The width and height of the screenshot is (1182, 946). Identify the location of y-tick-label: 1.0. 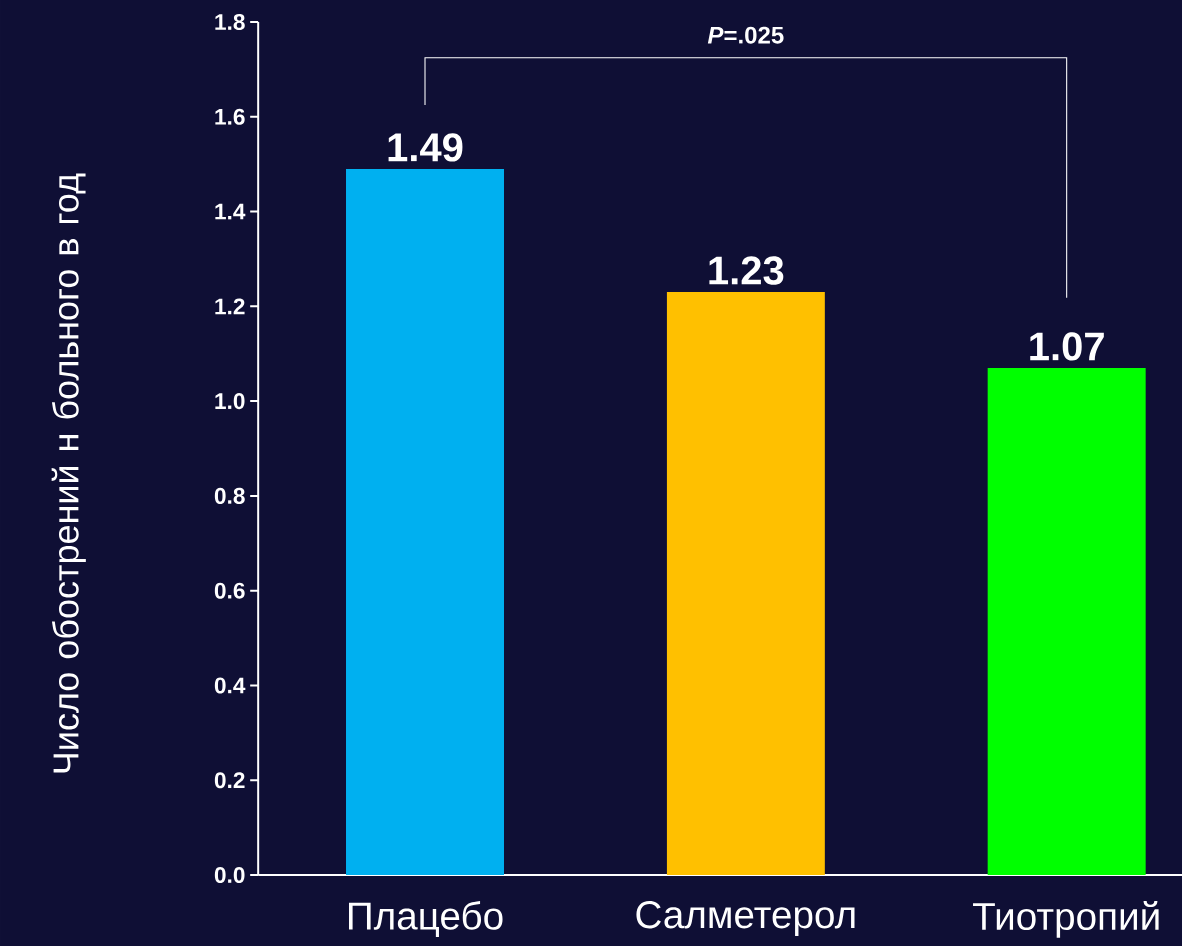
(230, 401).